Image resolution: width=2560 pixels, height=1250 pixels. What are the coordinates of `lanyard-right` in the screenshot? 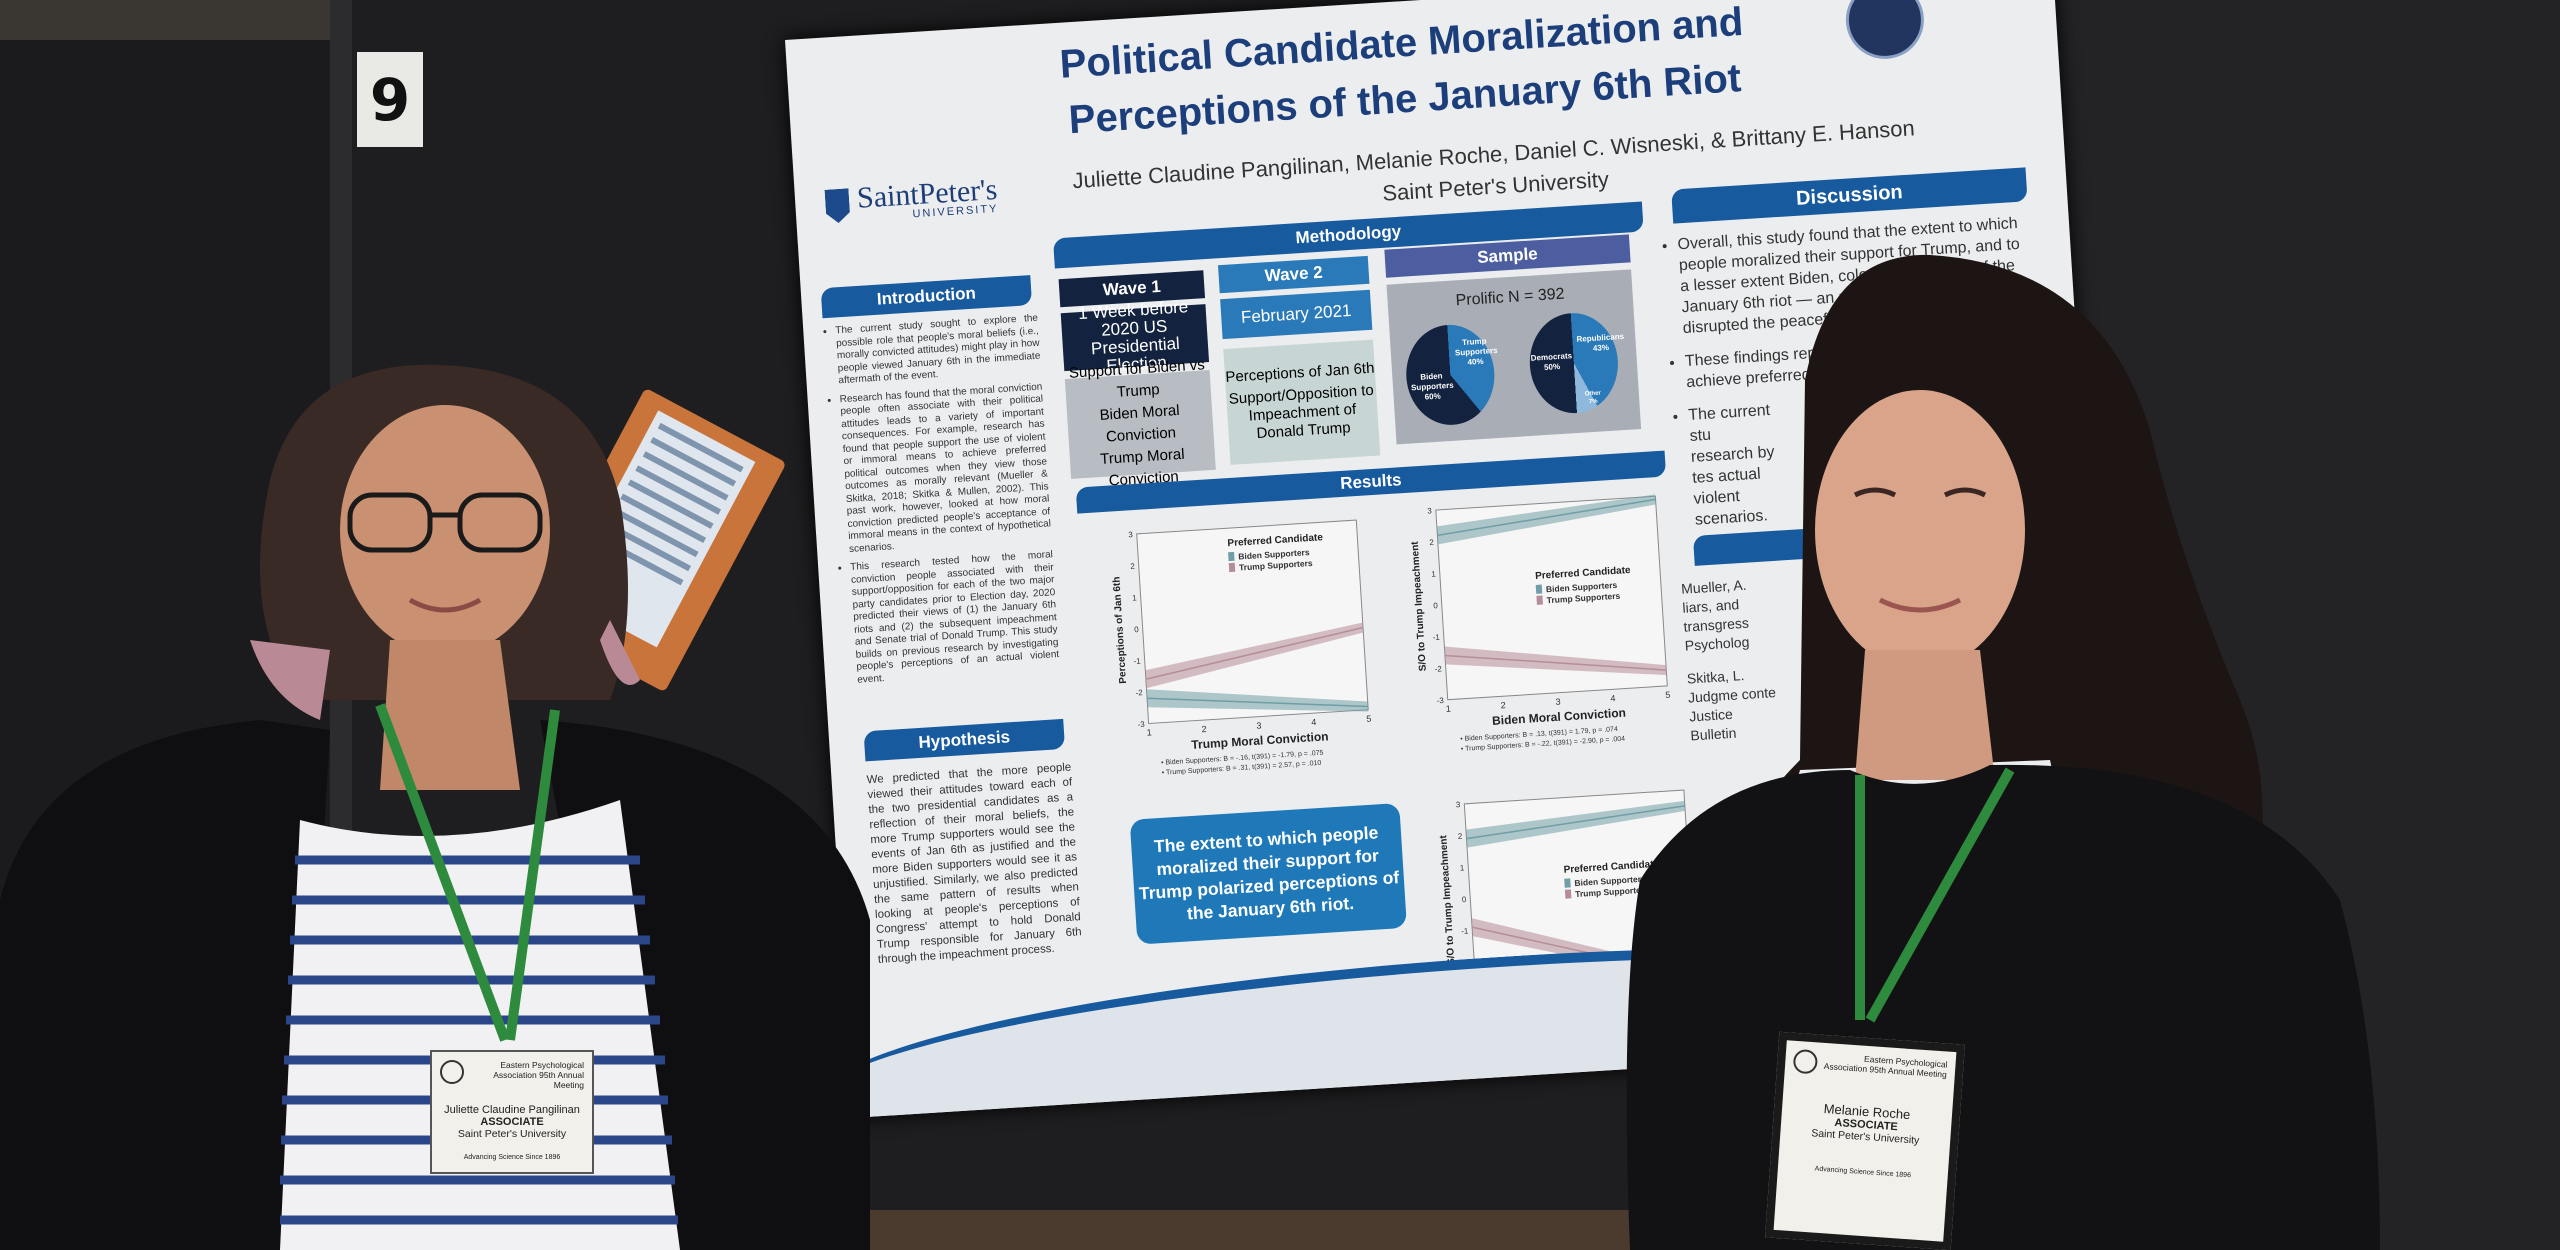 It's located at (1935, 895).